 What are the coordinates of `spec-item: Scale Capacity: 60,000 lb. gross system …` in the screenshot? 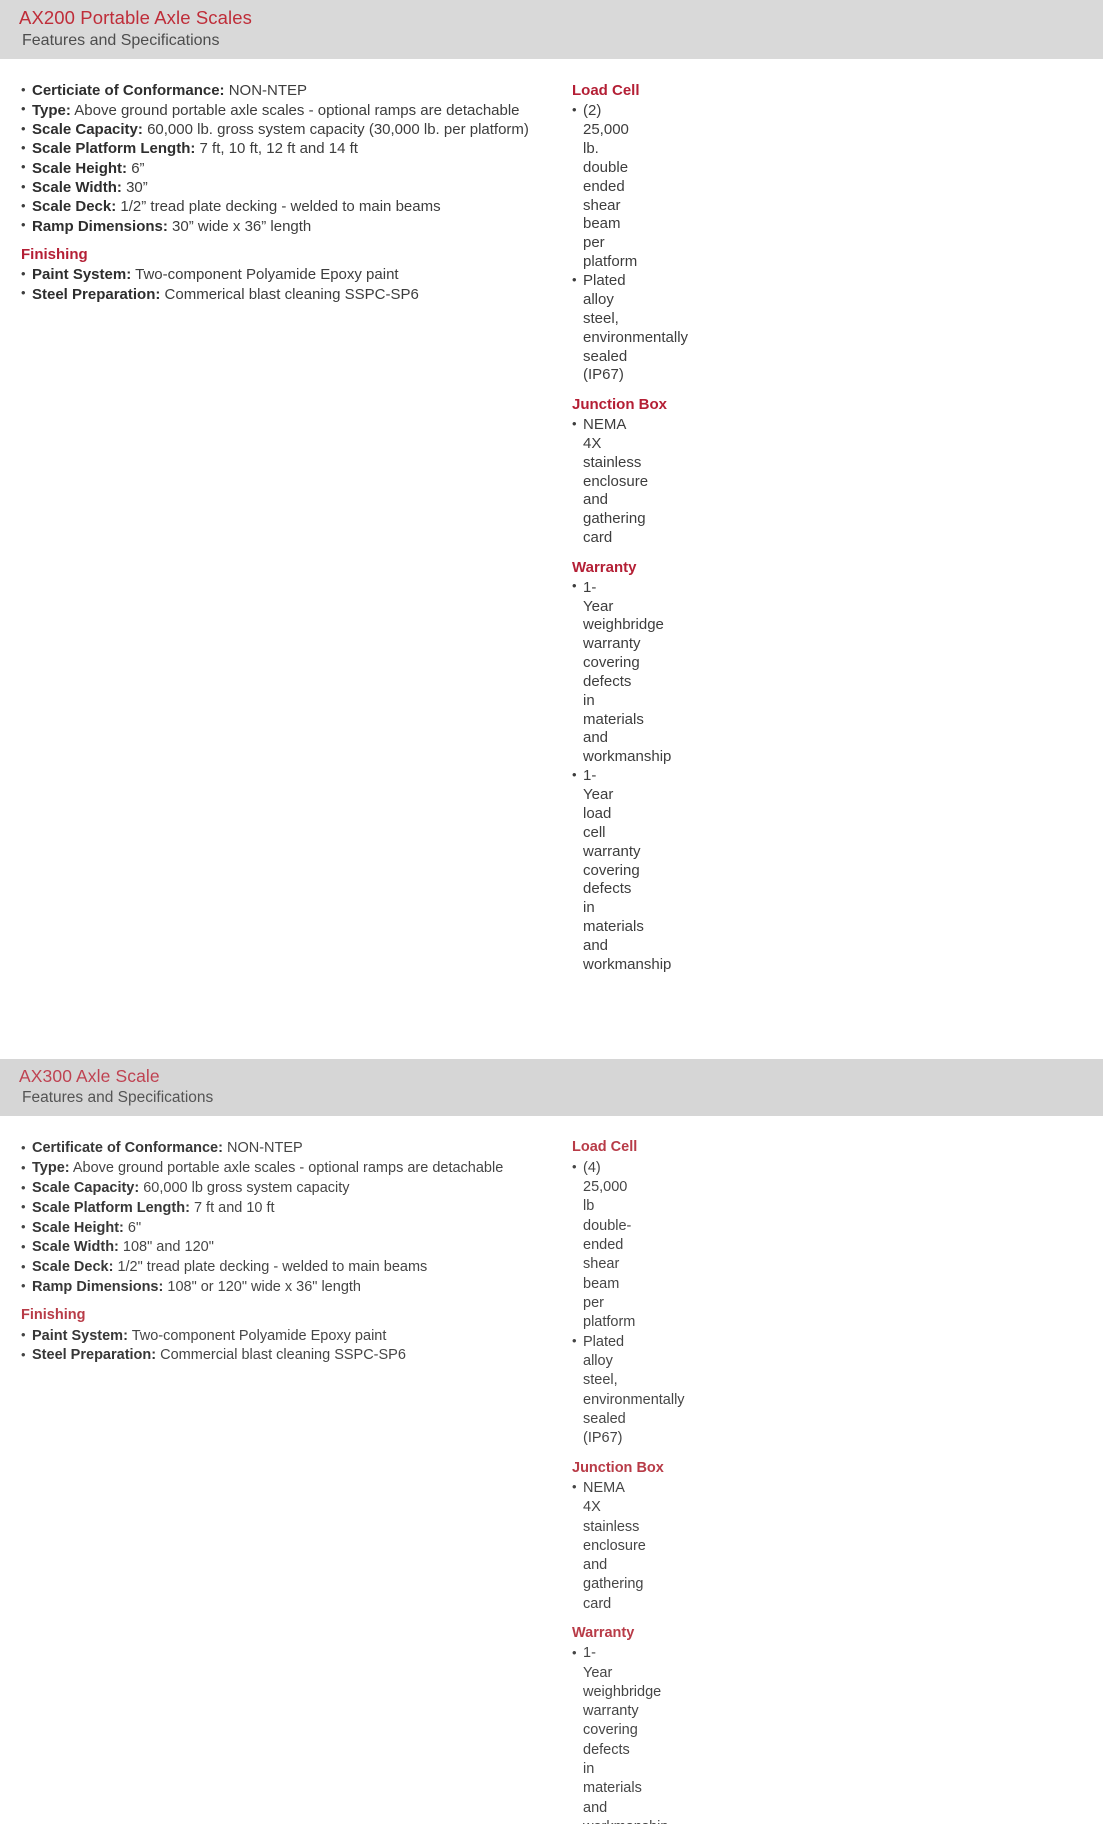 It's located at (288, 130).